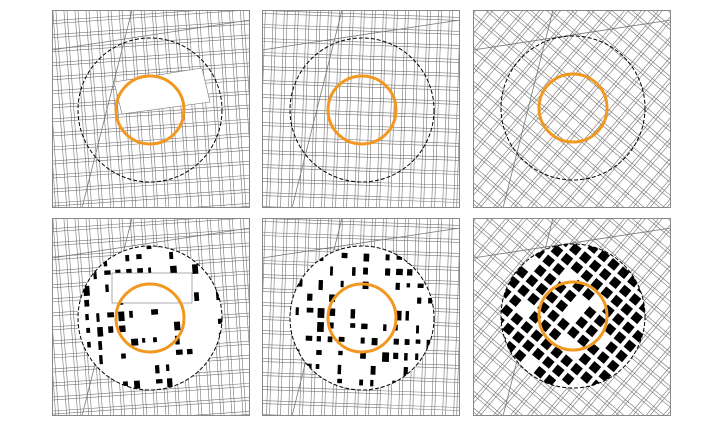 Image resolution: width=723 pixels, height=430 pixels. I want to click on study-boundary, so click(573, 316).